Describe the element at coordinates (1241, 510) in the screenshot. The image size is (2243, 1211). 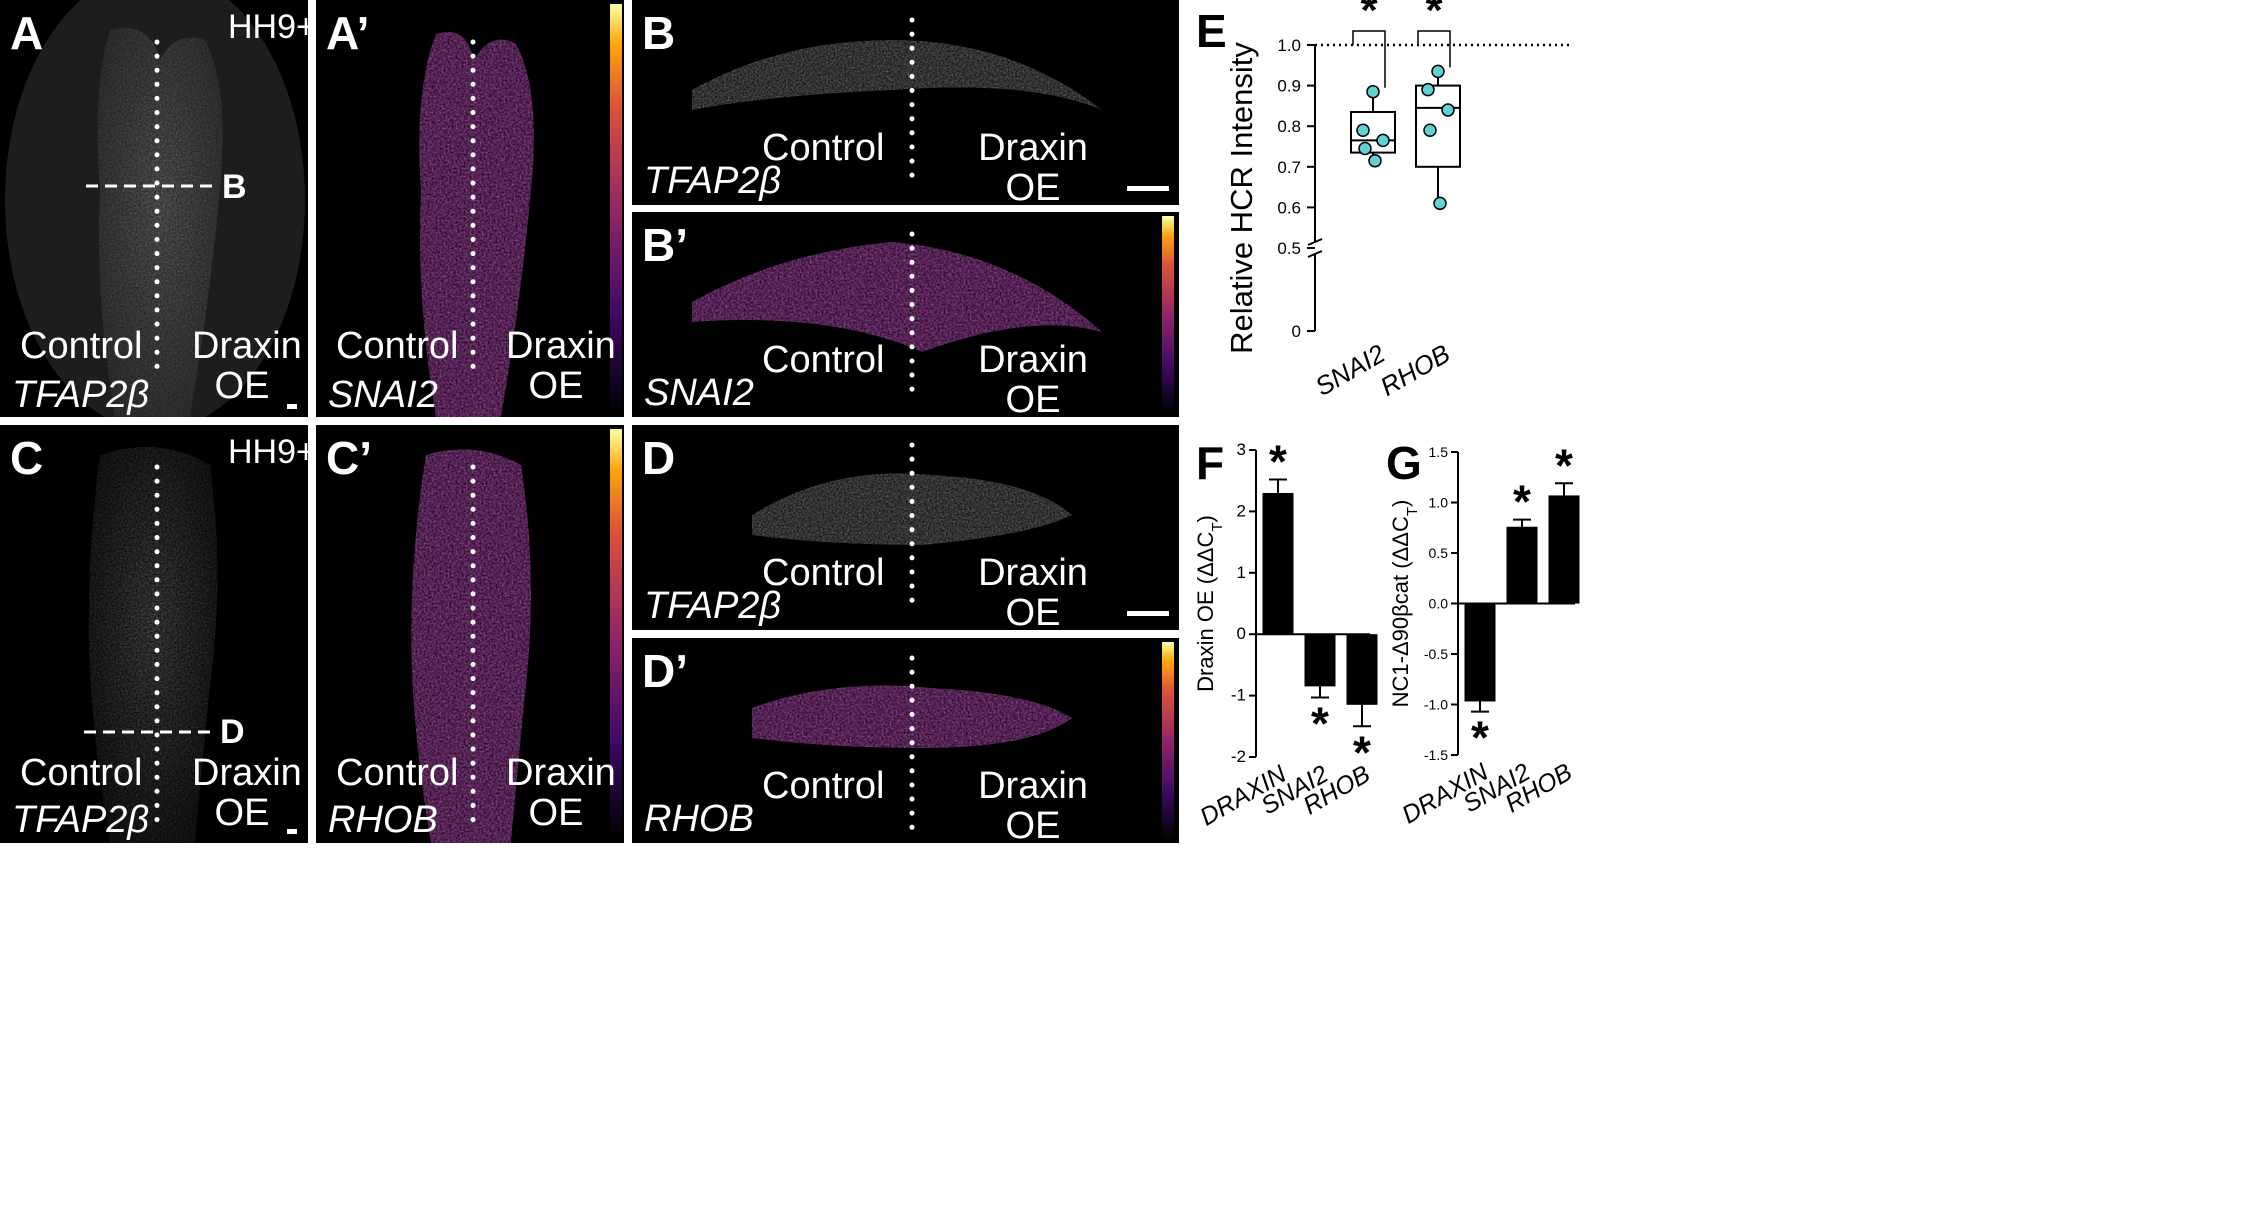
I see `y-tick-label: 2` at that location.